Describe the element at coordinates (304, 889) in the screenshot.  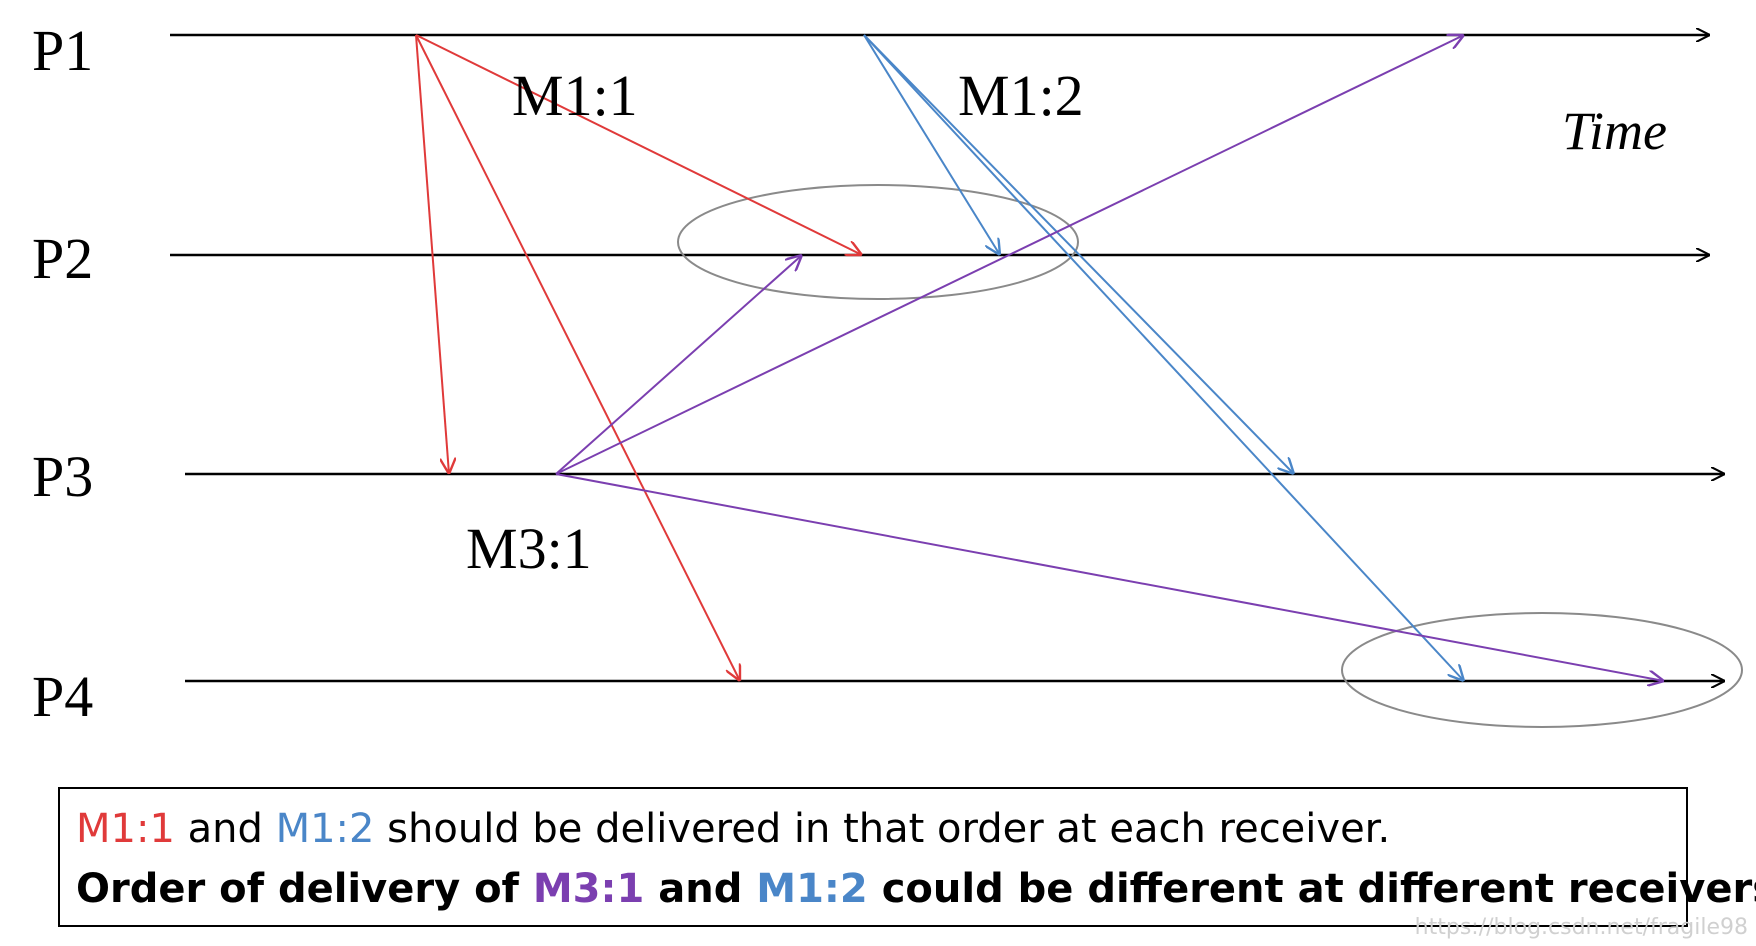
I see `caption-prefix-2: Order of delivery of` at that location.